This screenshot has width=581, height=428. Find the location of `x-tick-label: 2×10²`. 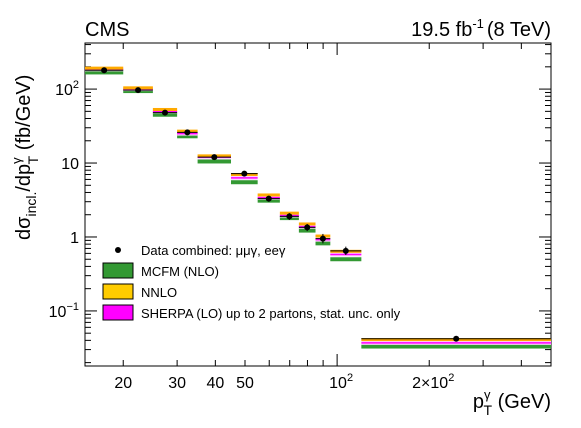

x-tick-label: 2×10² is located at coordinates (433, 382).